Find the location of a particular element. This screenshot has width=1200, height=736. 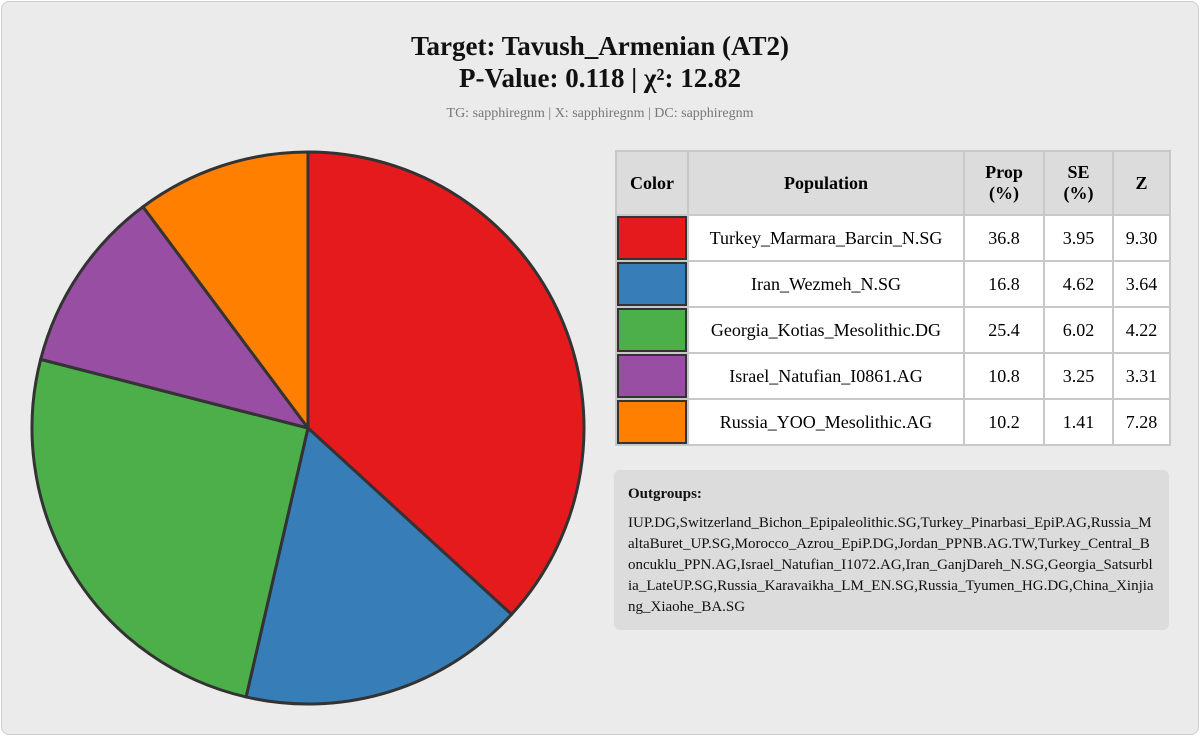

table-row: Iran_Wezmeh_N.SG 16.8 4.62 3.64 is located at coordinates (893, 284).